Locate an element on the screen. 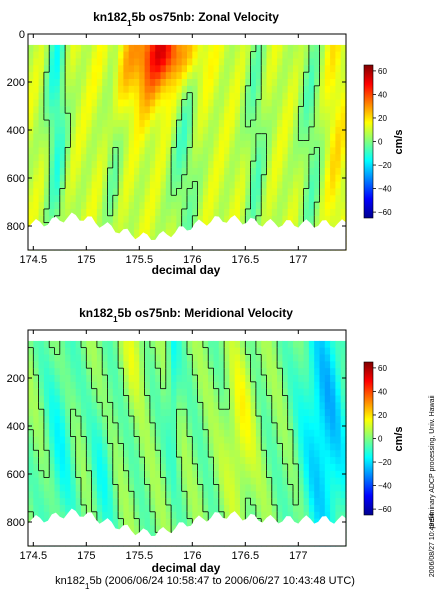 The height and width of the screenshot is (600, 445). zonal-no-data-mask is located at coordinates (187, 231).